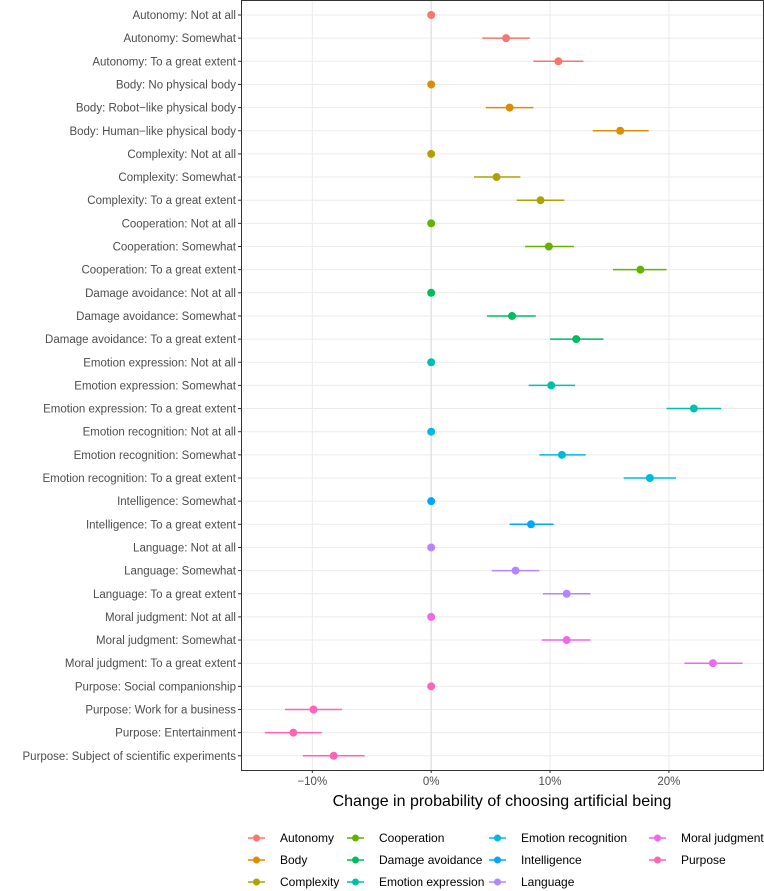  What do you see at coordinates (156, 317) in the screenshot?
I see `y-tick-label: Damage avoidance: Somewhat` at bounding box center [156, 317].